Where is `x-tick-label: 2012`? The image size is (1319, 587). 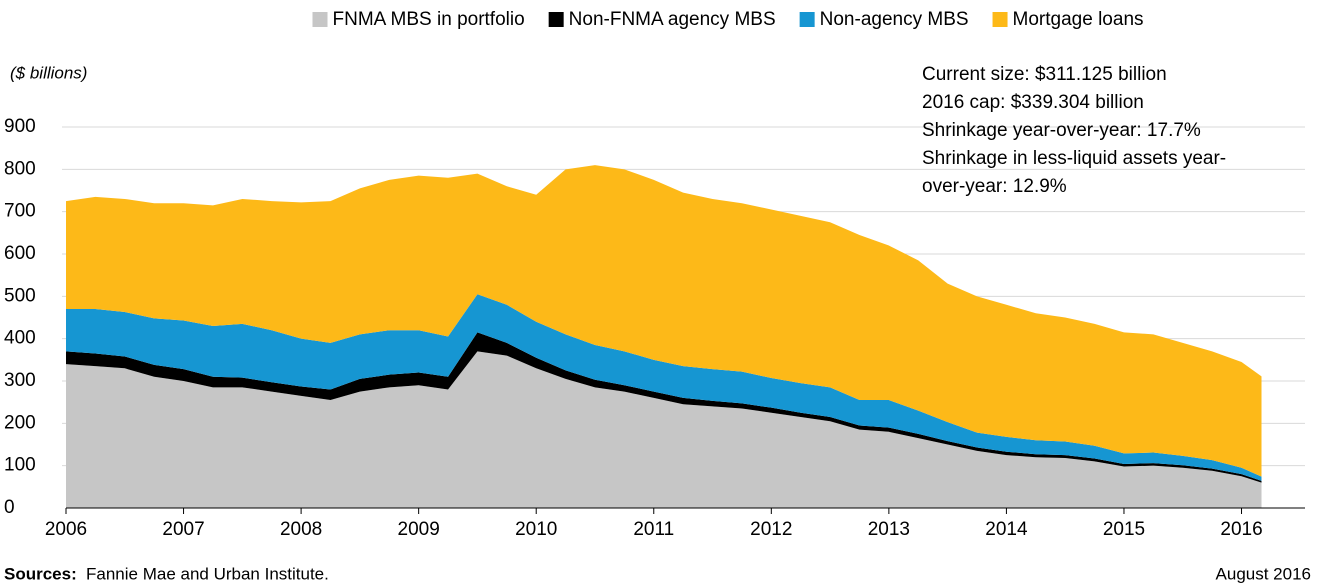
x-tick-label: 2012 is located at coordinates (771, 529).